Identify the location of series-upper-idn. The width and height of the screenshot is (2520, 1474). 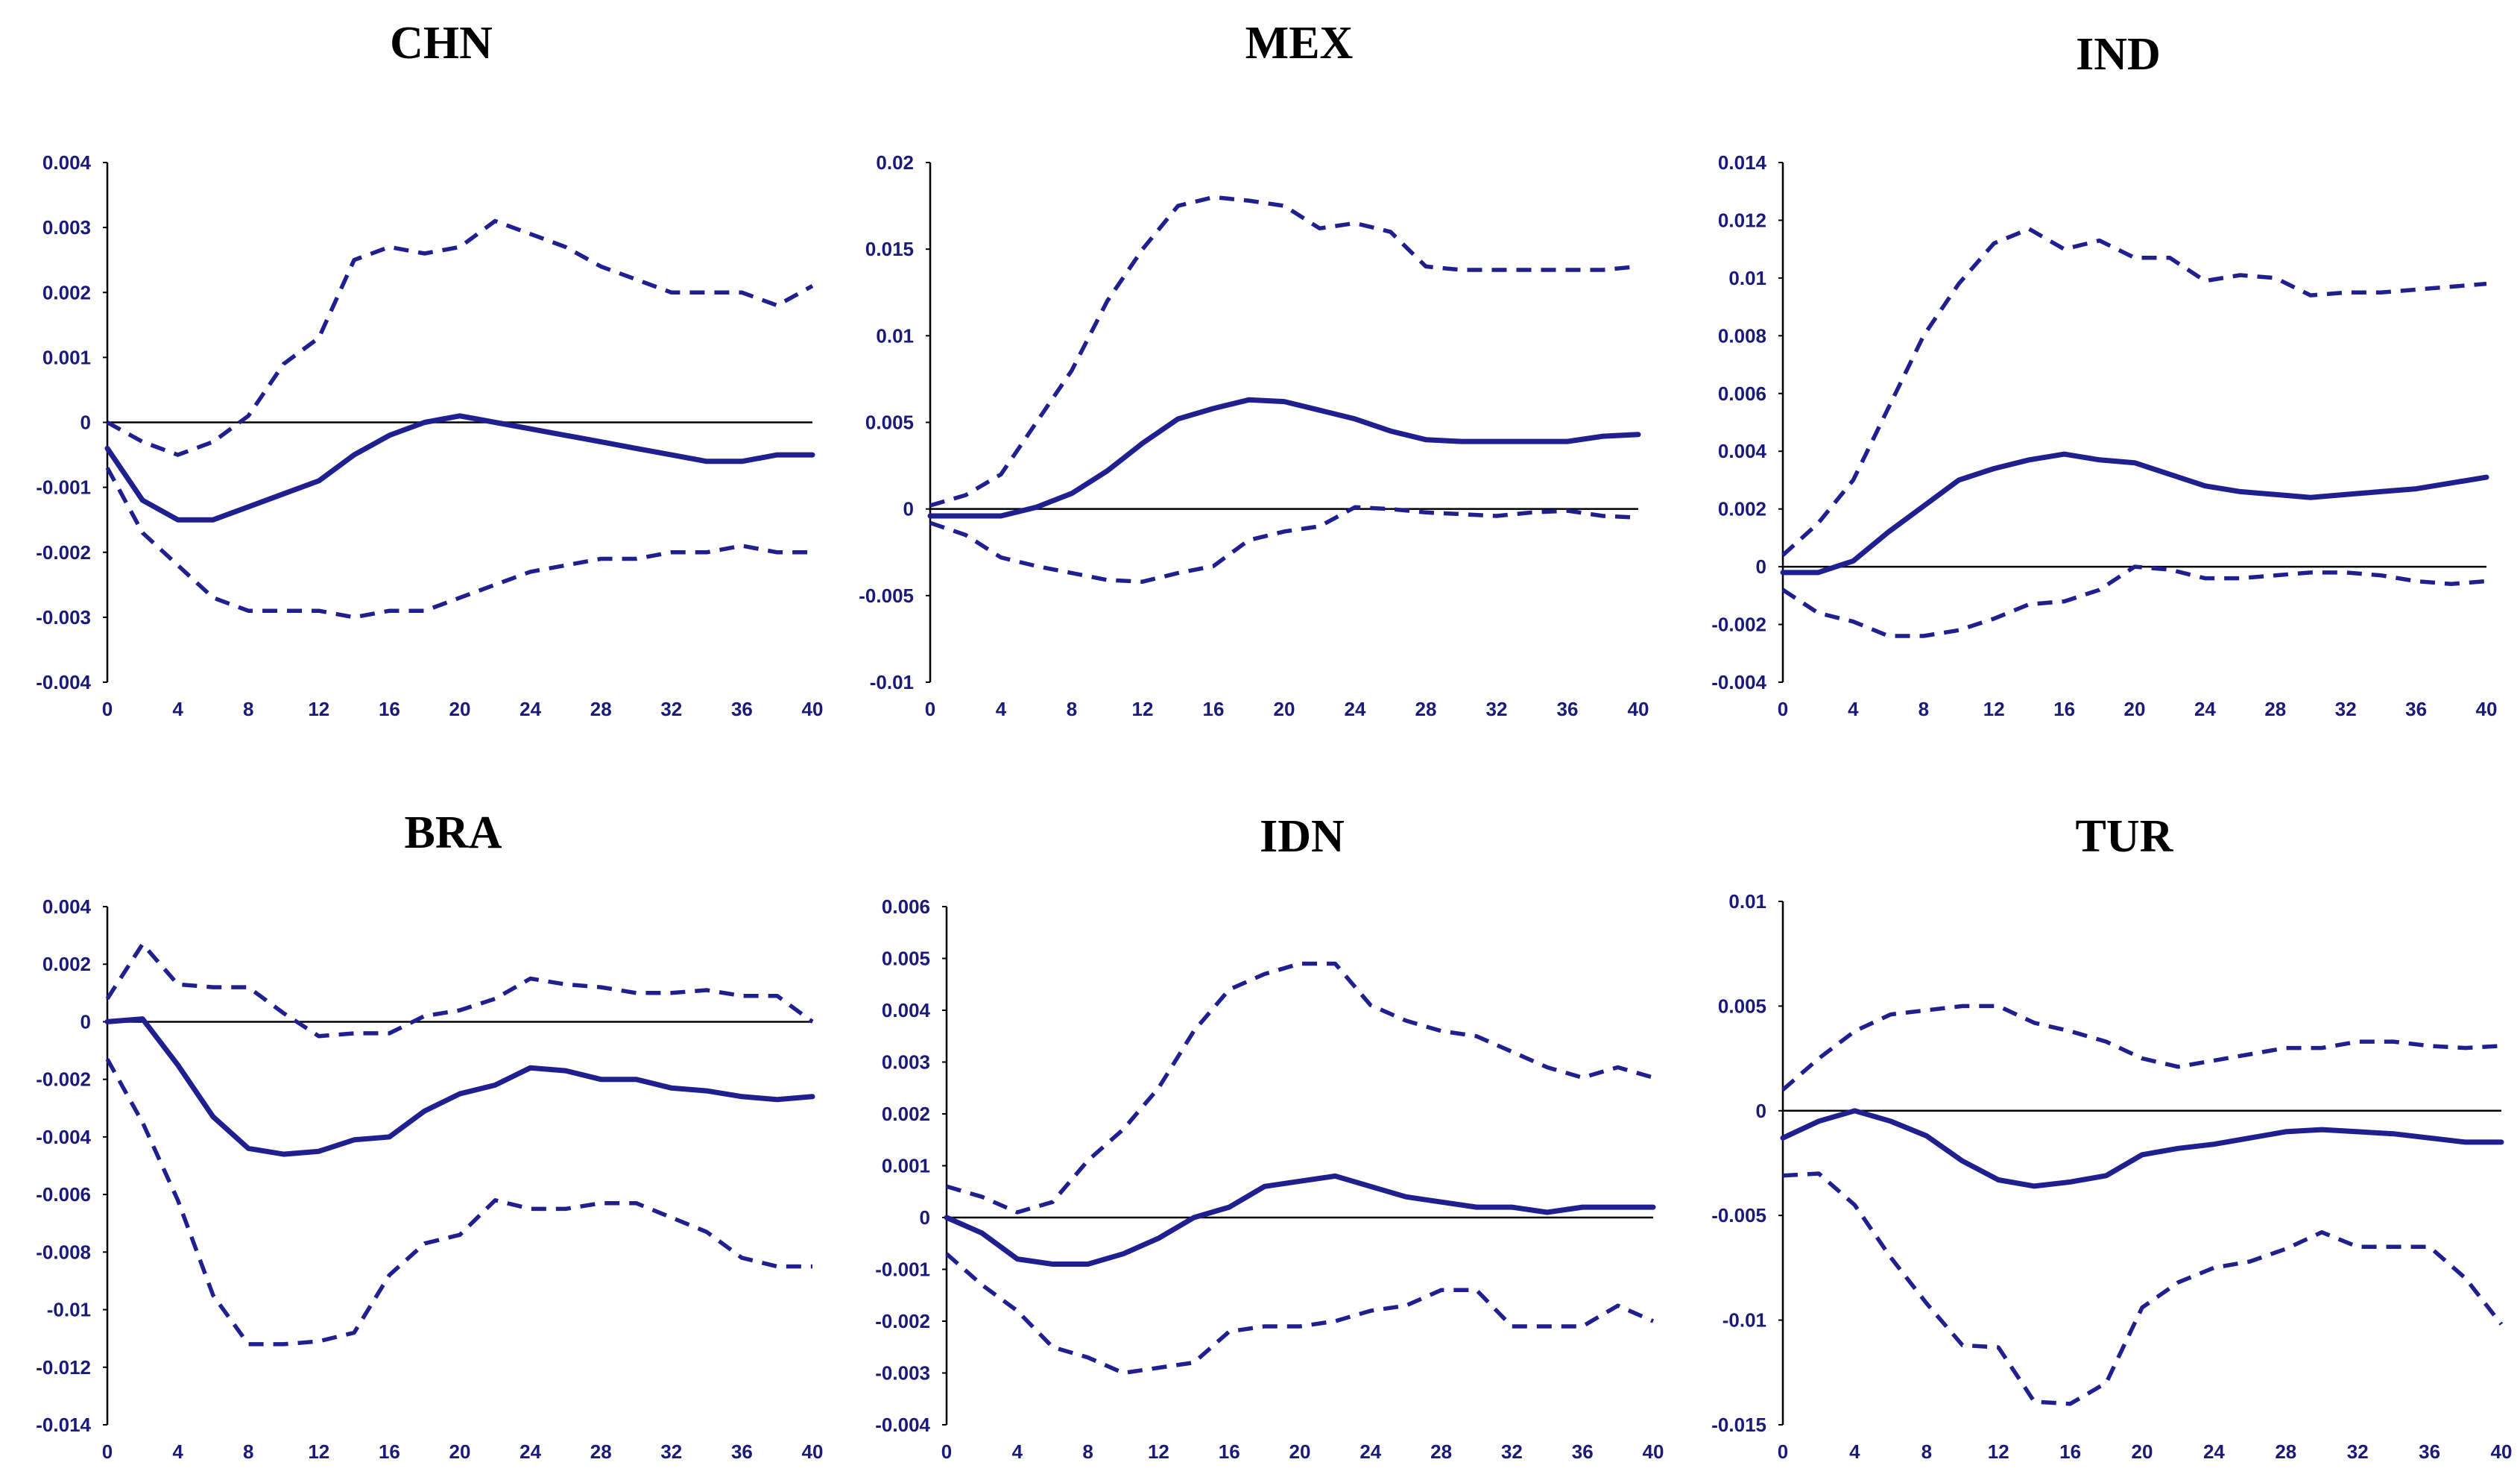
(1300, 1088).